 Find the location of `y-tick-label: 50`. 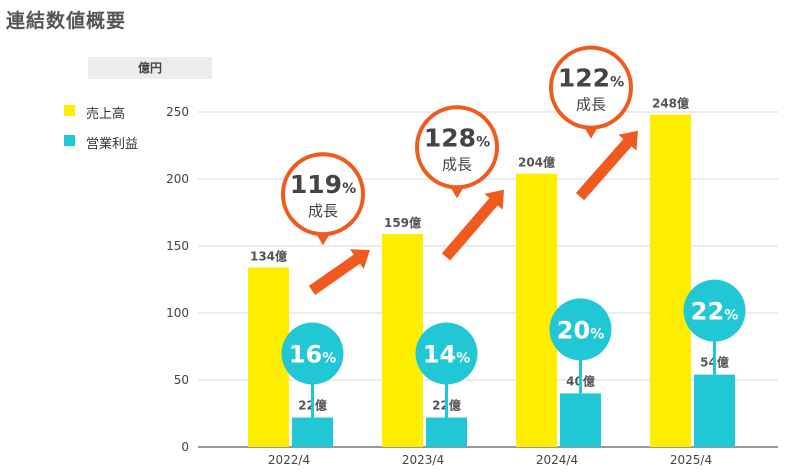

y-tick-label: 50 is located at coordinates (181, 380).